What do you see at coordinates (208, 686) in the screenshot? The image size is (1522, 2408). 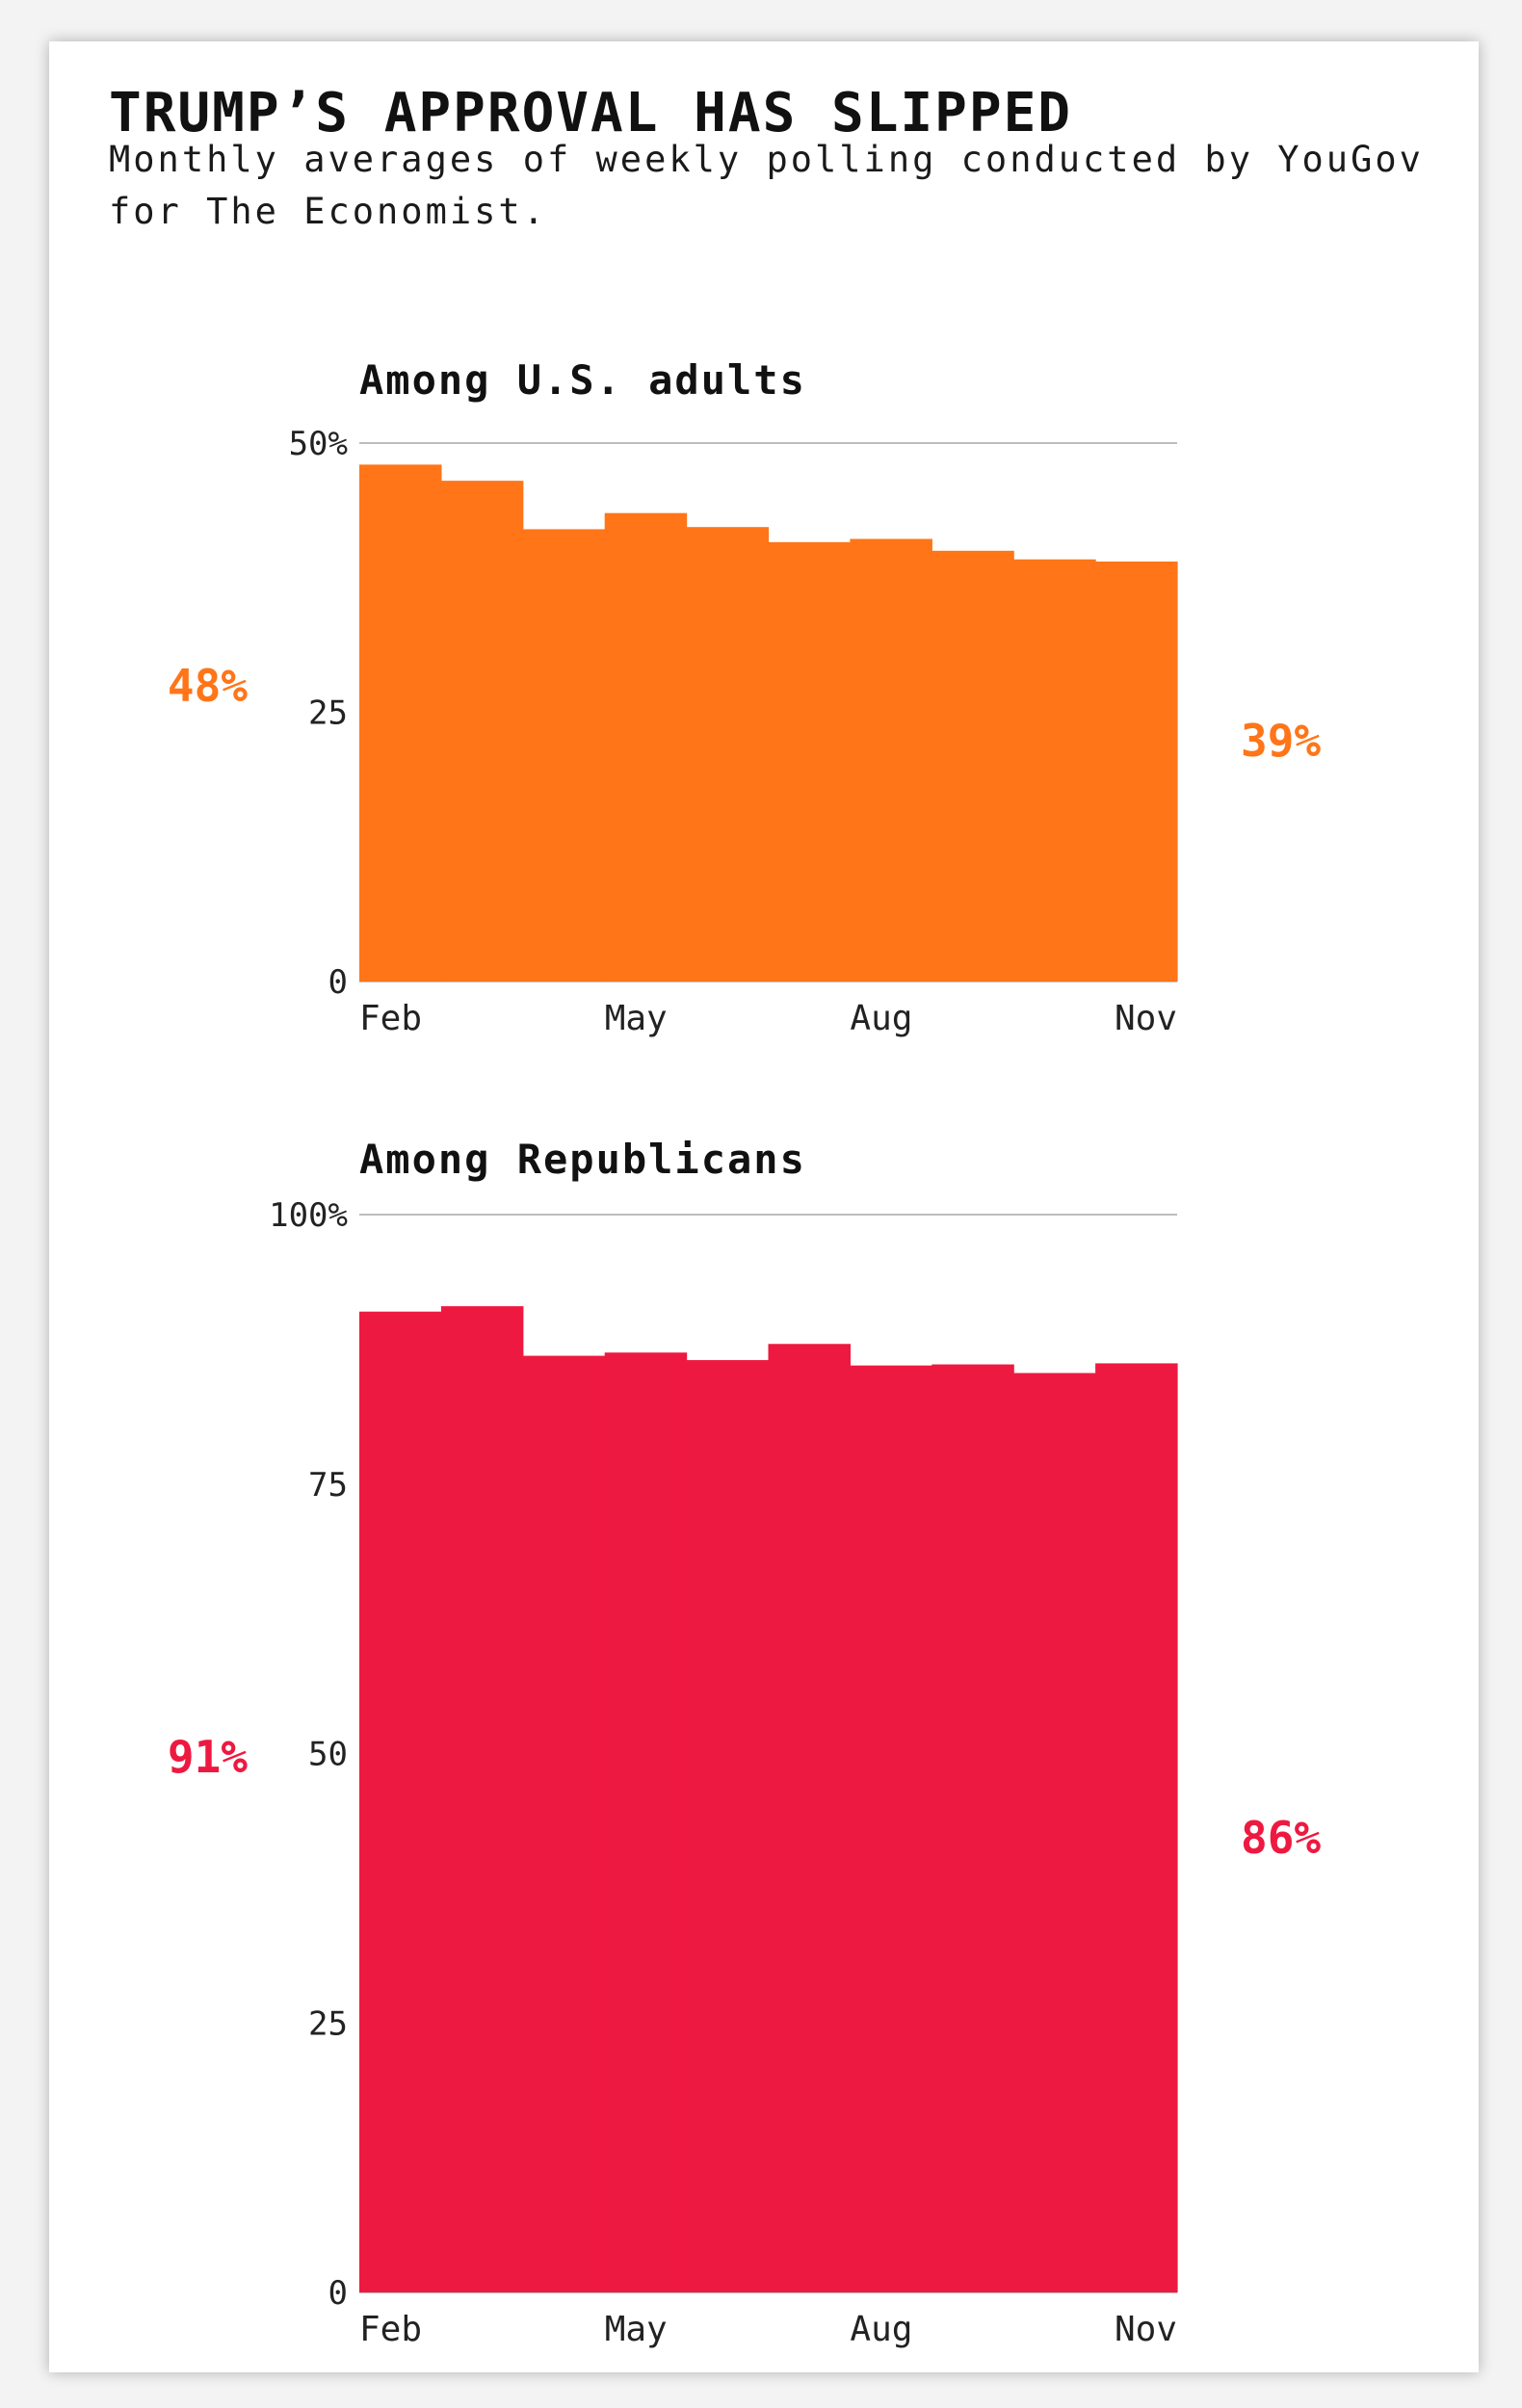 I see `start-value-label: 48%` at bounding box center [208, 686].